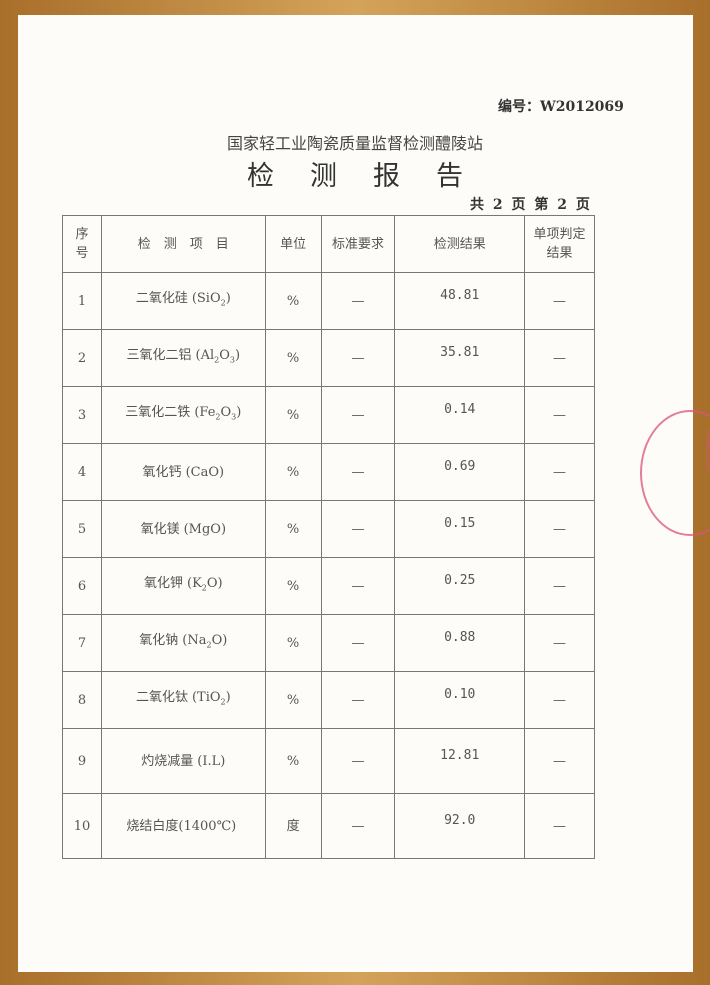 The height and width of the screenshot is (985, 710). Describe the element at coordinates (328, 700) in the screenshot. I see `table-row: 8 二氧化钛 (TiO2)% — 0.10 —` at that location.